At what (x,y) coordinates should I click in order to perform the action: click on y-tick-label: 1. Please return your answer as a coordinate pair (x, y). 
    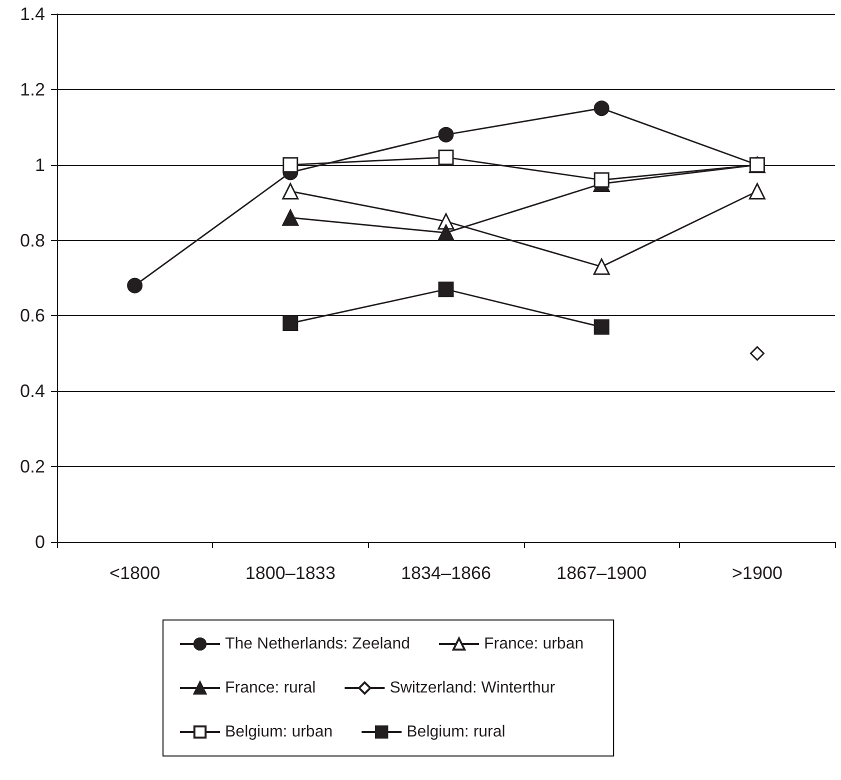
    Looking at the image, I should click on (39, 164).